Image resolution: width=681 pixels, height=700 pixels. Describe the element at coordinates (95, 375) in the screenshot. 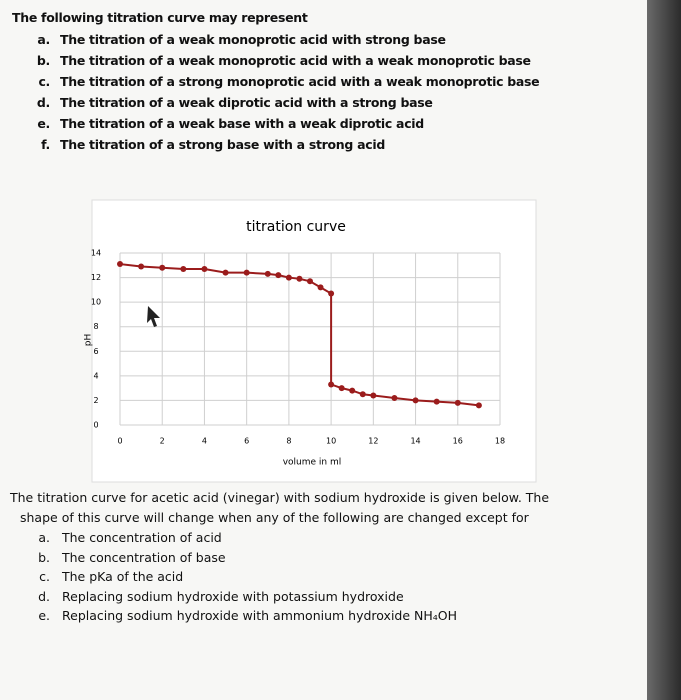

I see `y-tick-label: 4` at that location.